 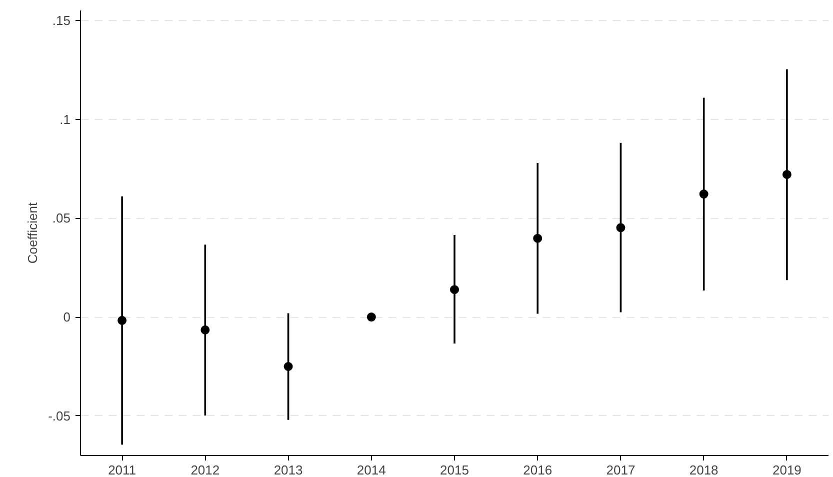 What do you see at coordinates (59, 416) in the screenshot?
I see `y-tick-label: -.05` at bounding box center [59, 416].